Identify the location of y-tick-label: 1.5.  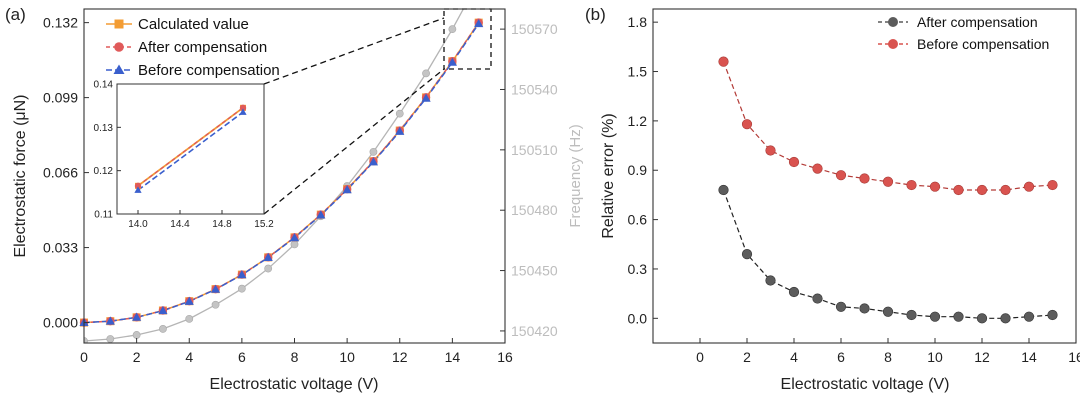
(638, 72).